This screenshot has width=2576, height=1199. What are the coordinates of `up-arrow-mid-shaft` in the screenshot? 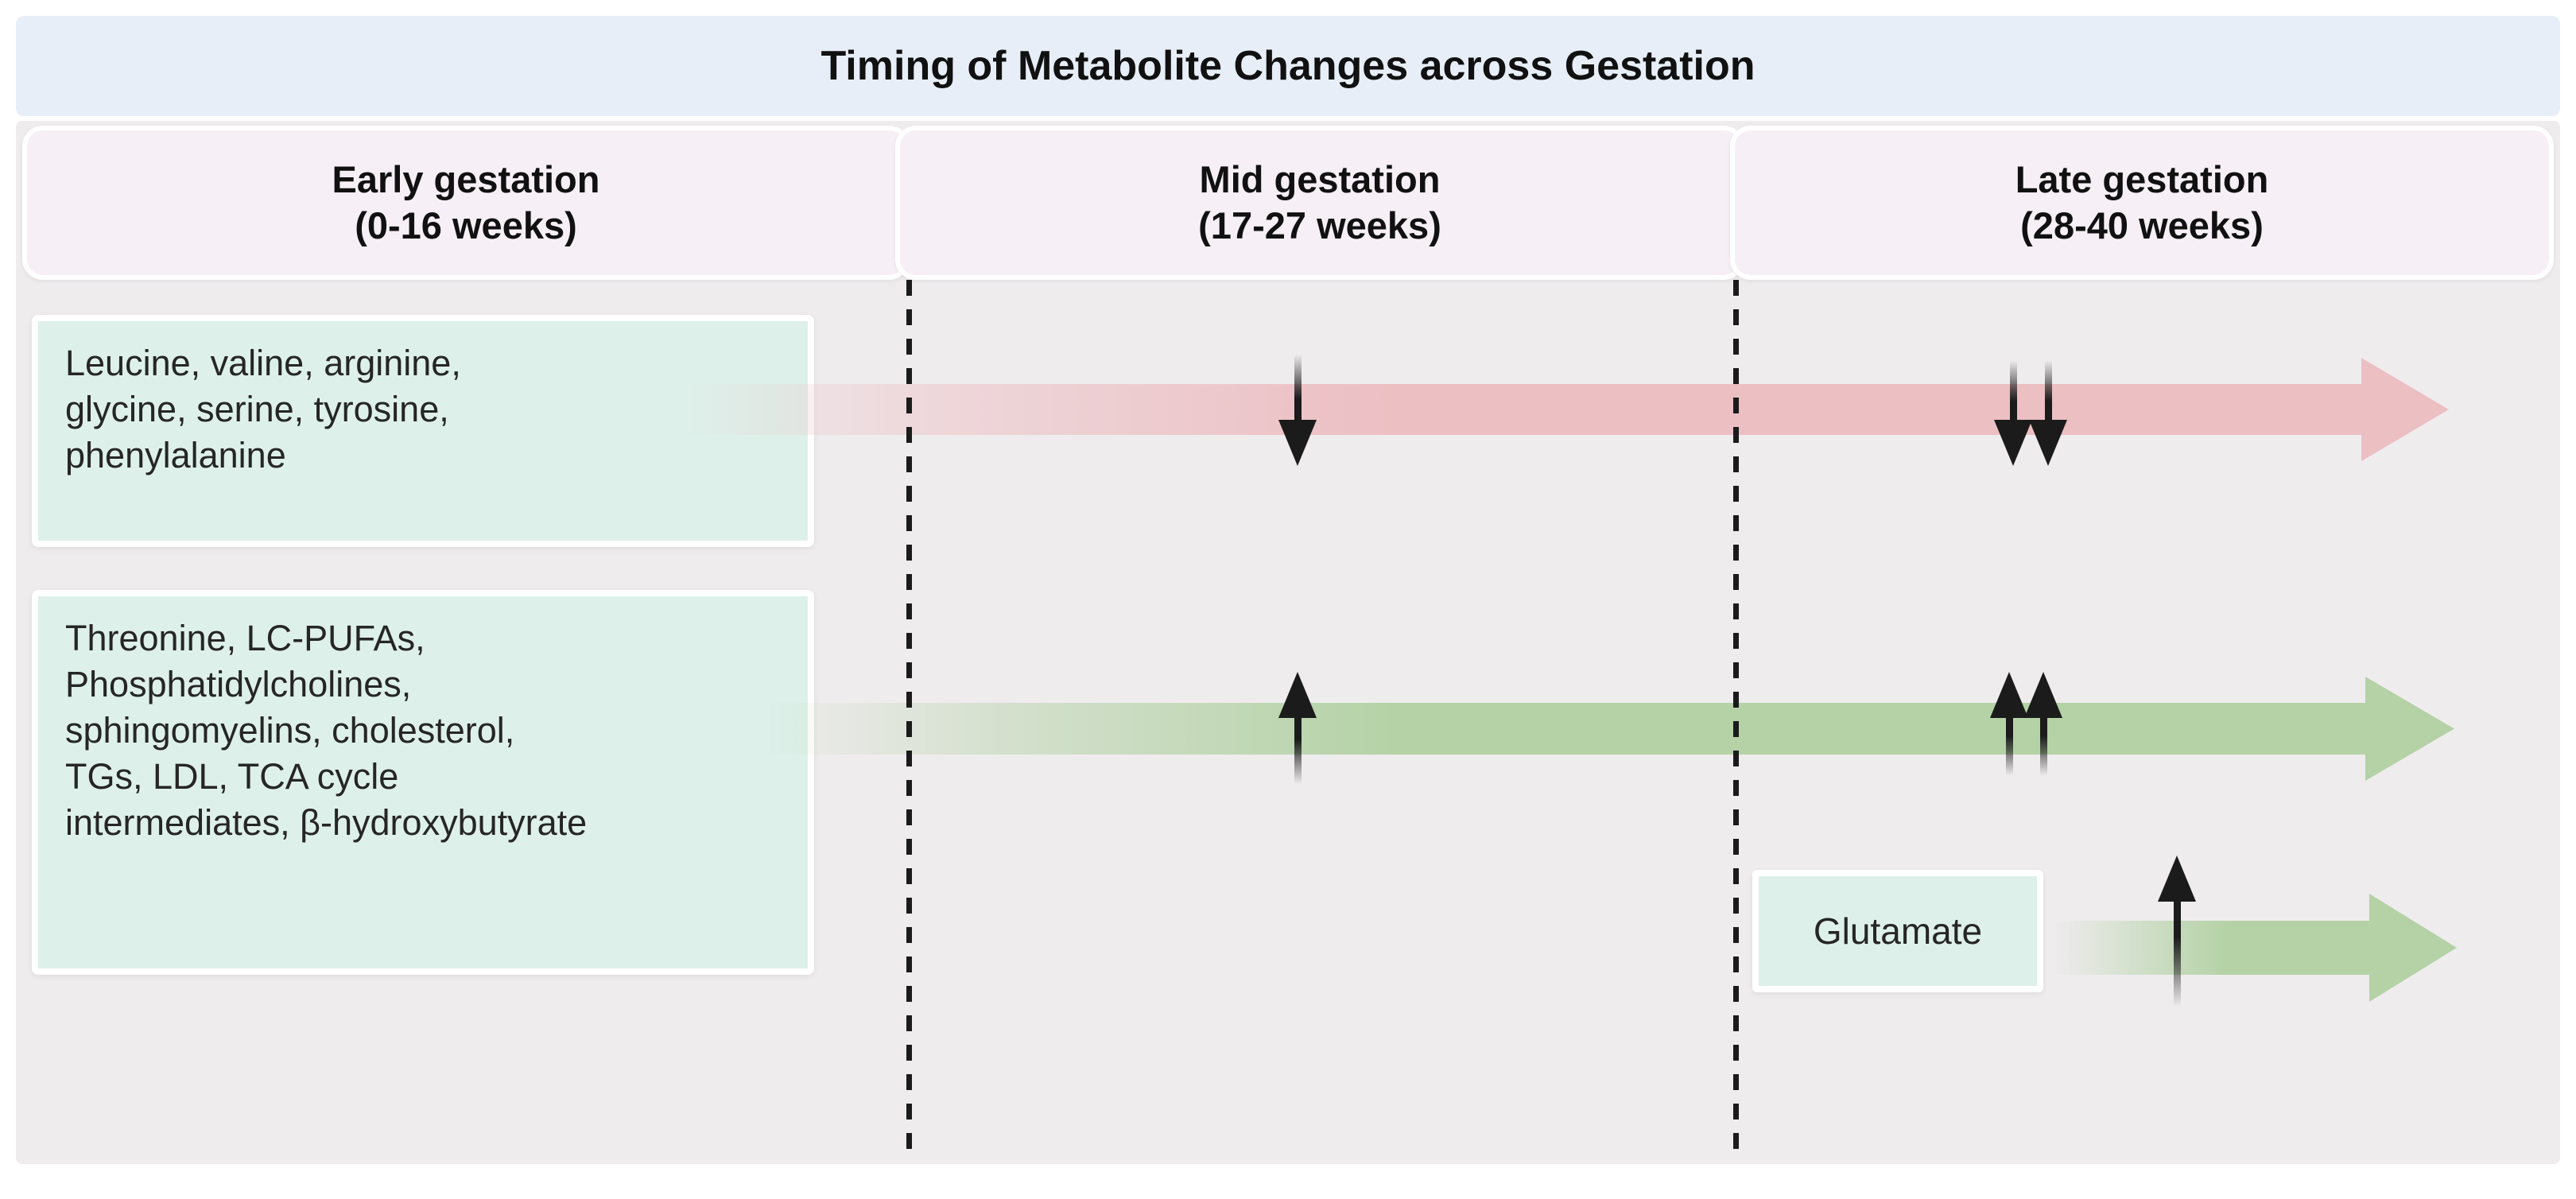 It's located at (1298, 750).